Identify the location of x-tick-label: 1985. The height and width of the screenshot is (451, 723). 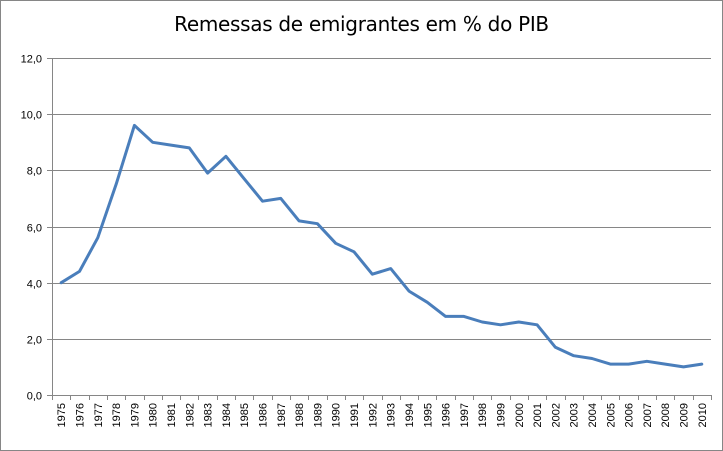
(245, 415).